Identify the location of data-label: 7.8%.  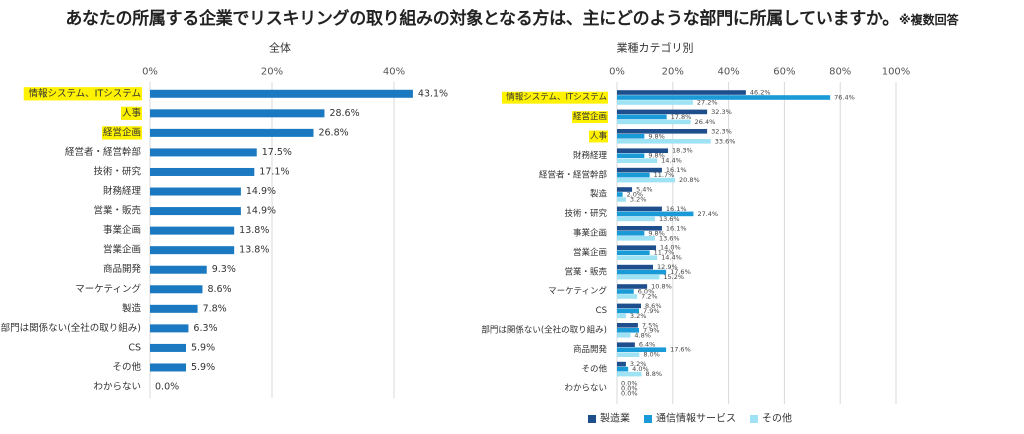
(215, 308).